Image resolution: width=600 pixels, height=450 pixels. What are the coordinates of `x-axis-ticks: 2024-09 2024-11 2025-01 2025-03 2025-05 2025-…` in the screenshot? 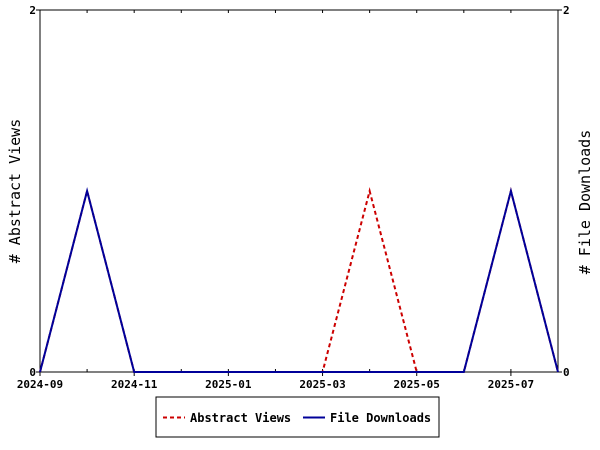 It's located at (275, 381).